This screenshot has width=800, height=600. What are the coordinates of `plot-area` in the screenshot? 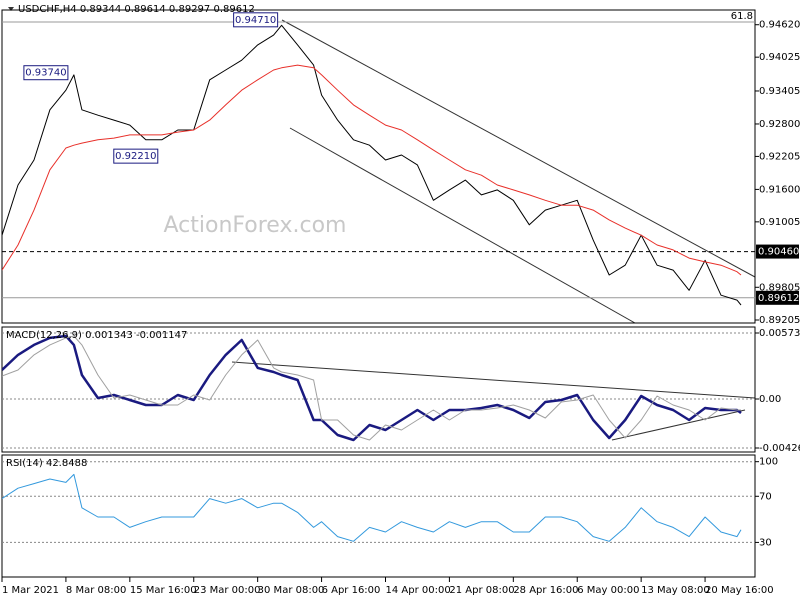 It's located at (372, 507).